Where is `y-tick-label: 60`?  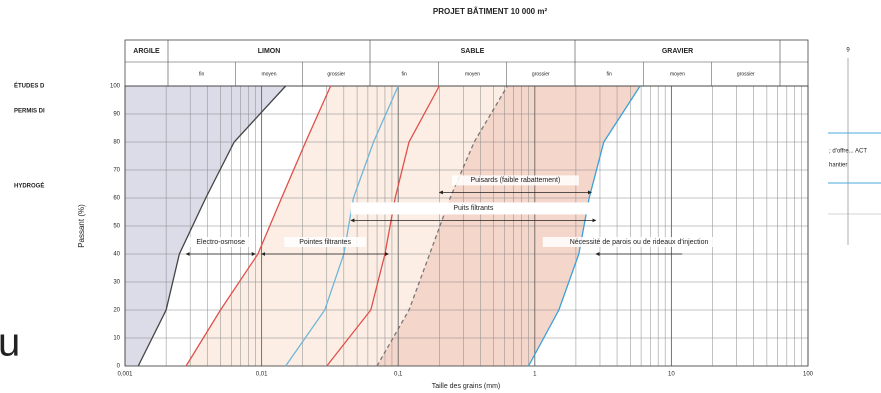
y-tick-label: 60 is located at coordinates (116, 199).